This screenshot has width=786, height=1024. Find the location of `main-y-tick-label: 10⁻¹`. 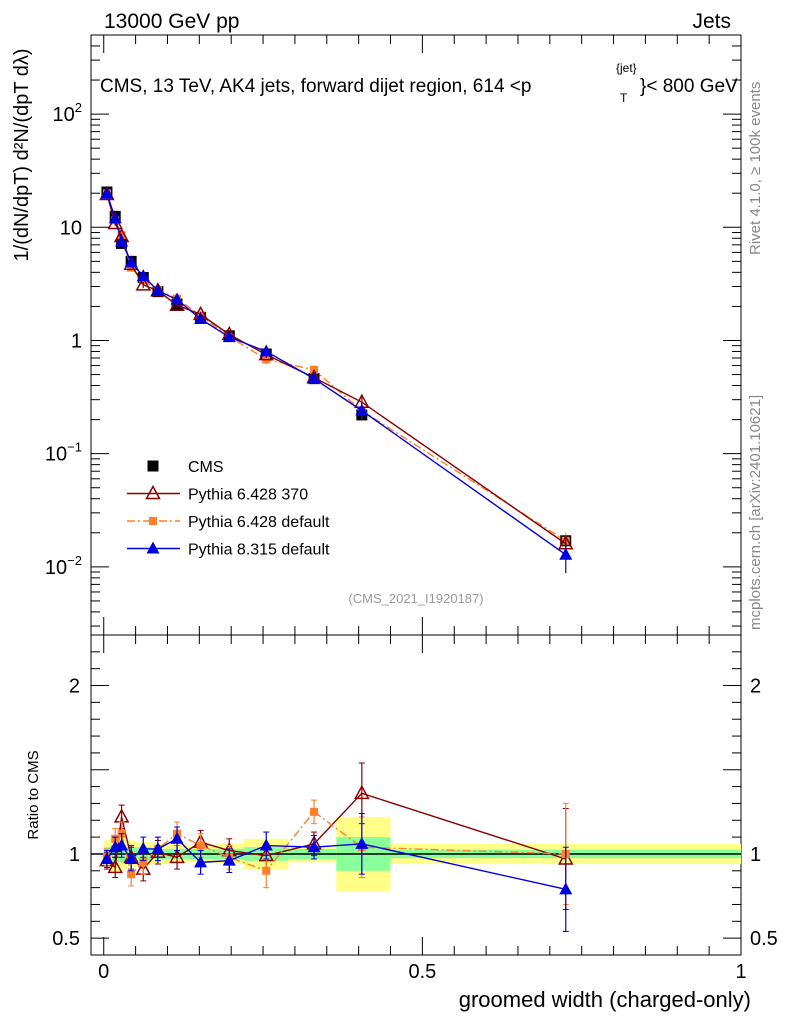

main-y-tick-label: 10⁻¹ is located at coordinates (63, 453).